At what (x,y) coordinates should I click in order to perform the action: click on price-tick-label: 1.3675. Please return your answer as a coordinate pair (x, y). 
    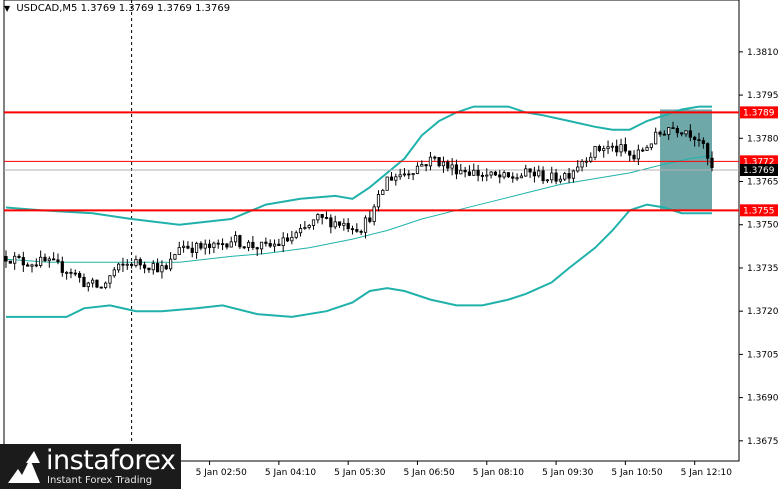
    Looking at the image, I should click on (763, 442).